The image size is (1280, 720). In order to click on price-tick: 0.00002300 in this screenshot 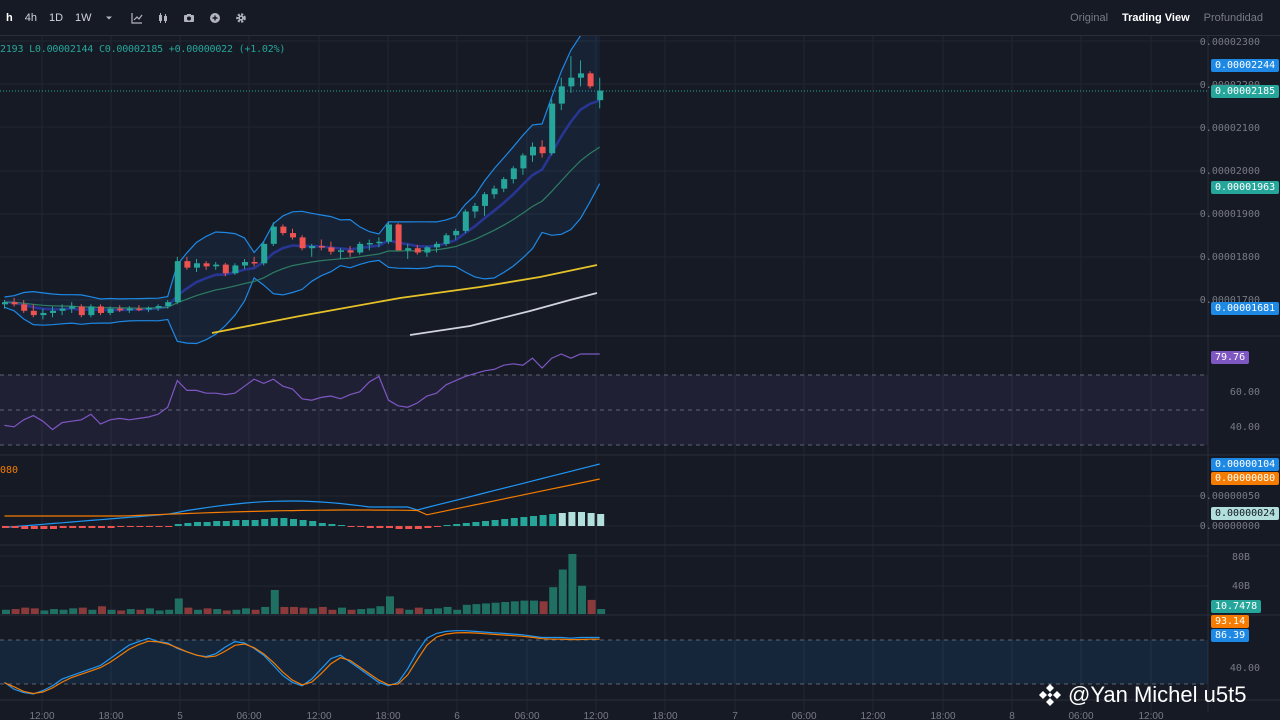, I will do `click(1229, 42)`.